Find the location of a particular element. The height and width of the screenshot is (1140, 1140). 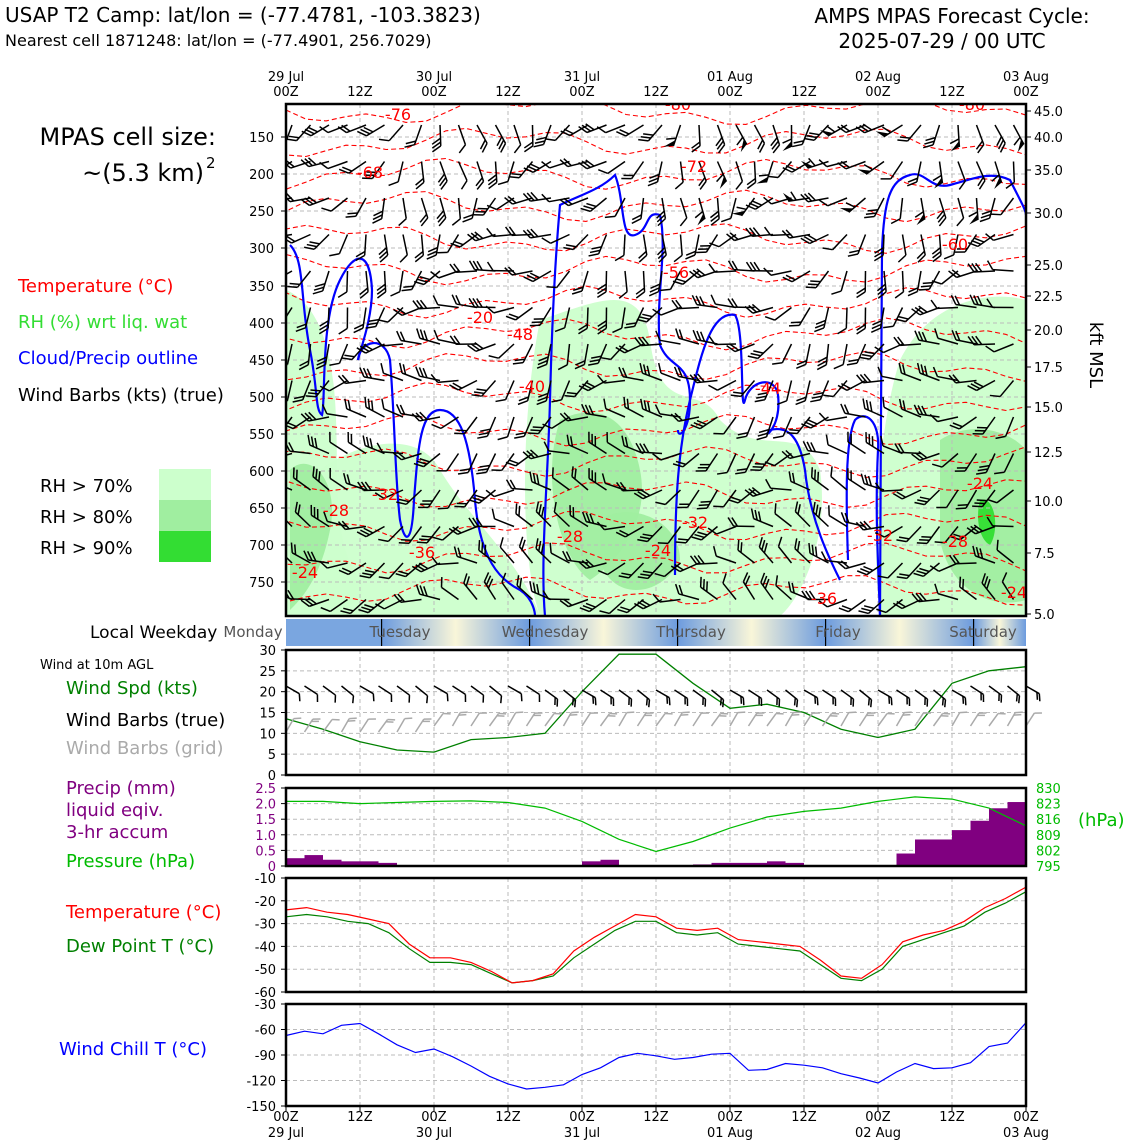

surface-true-barbs is located at coordinates (663, 696).